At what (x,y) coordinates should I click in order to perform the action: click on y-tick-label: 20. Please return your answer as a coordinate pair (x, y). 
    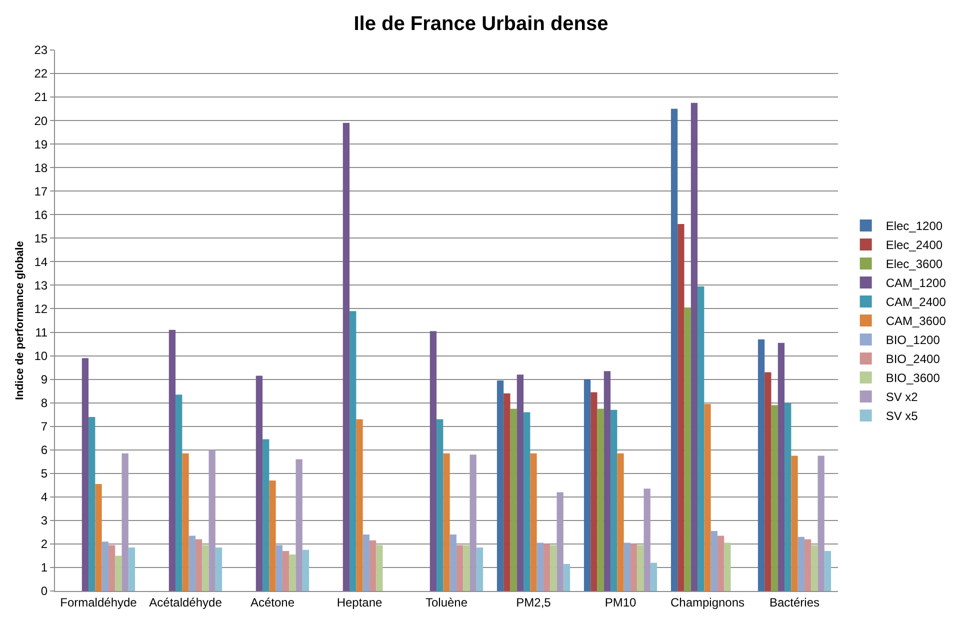
    Looking at the image, I should click on (41, 121).